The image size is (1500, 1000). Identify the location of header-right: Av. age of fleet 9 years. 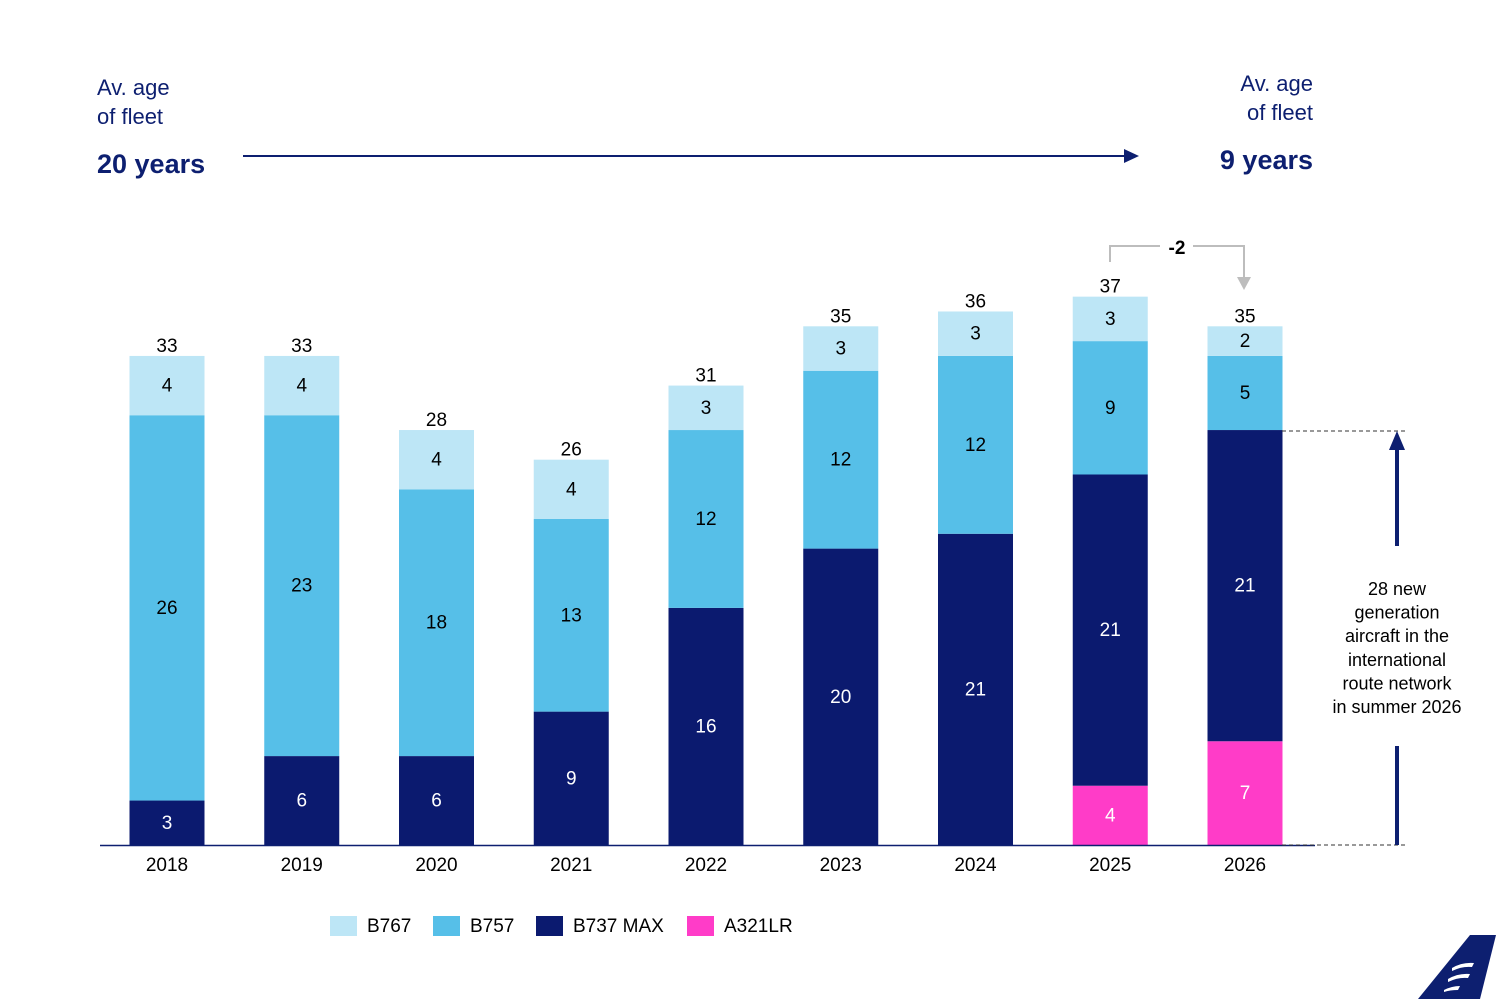
(1266, 123).